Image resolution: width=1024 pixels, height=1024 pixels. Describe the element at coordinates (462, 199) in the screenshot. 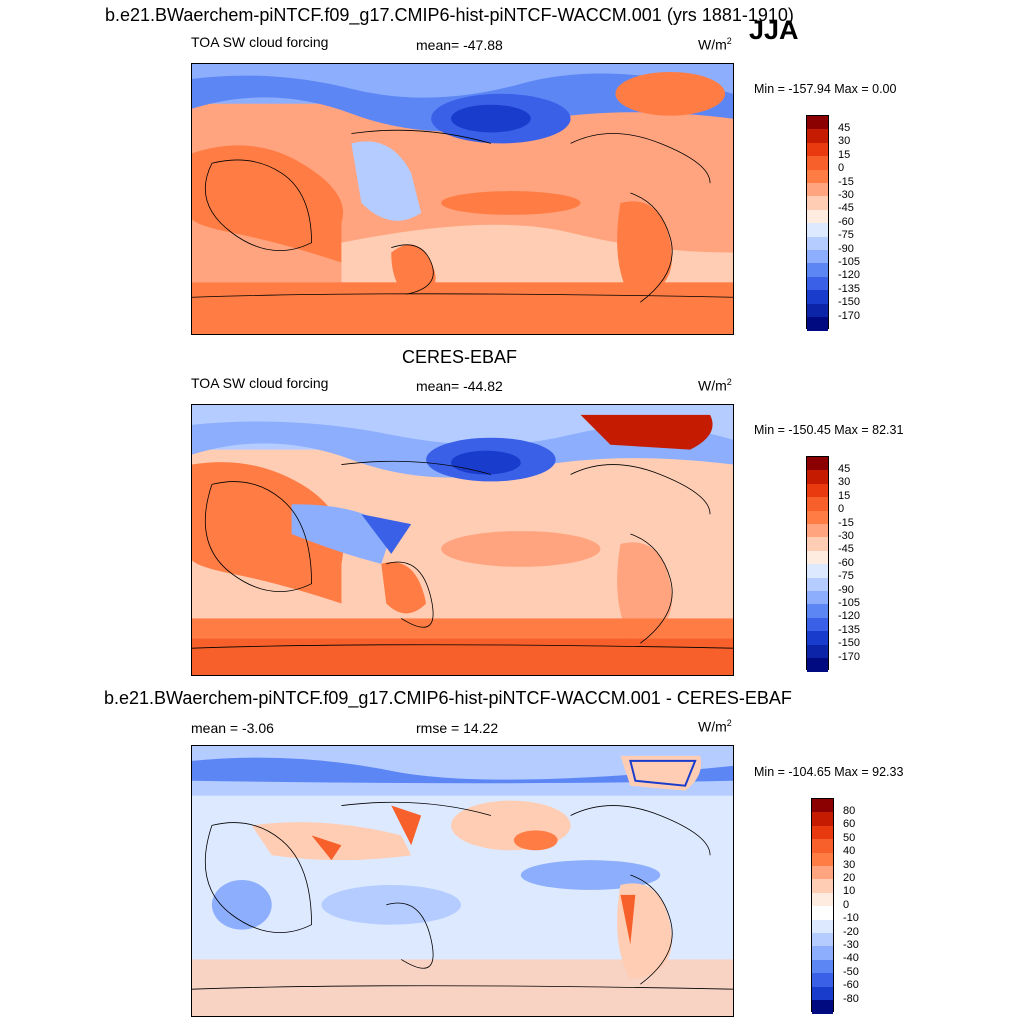

I see `panel1-map-svg` at that location.